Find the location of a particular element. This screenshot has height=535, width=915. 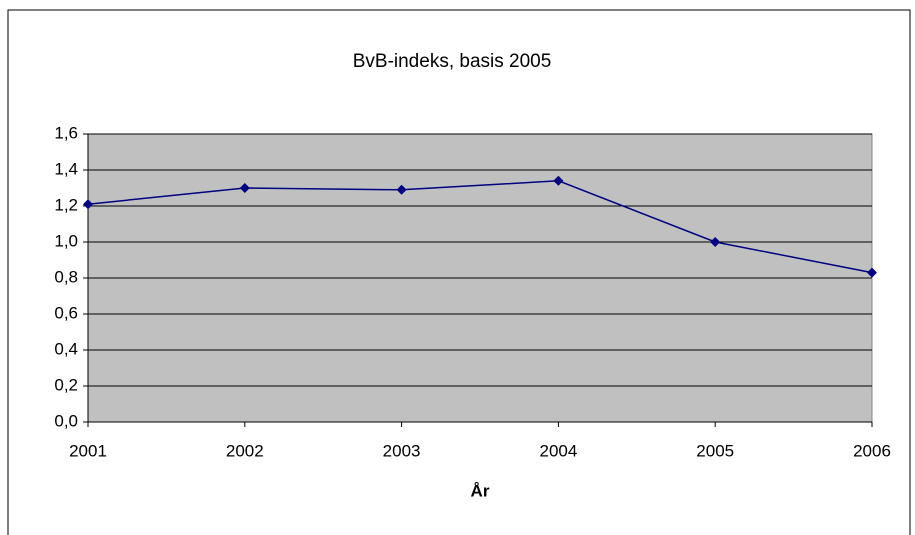

y-tick-label: 0,0 is located at coordinates (66, 420).